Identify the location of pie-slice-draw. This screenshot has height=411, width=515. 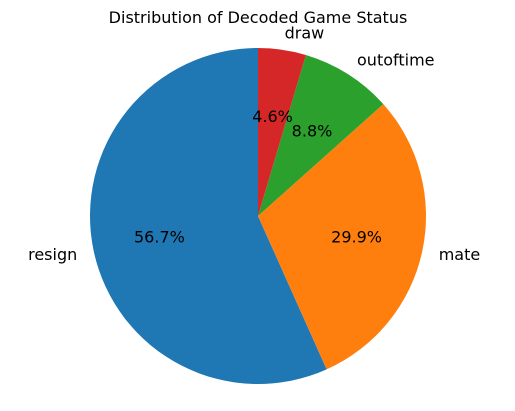
(282, 132).